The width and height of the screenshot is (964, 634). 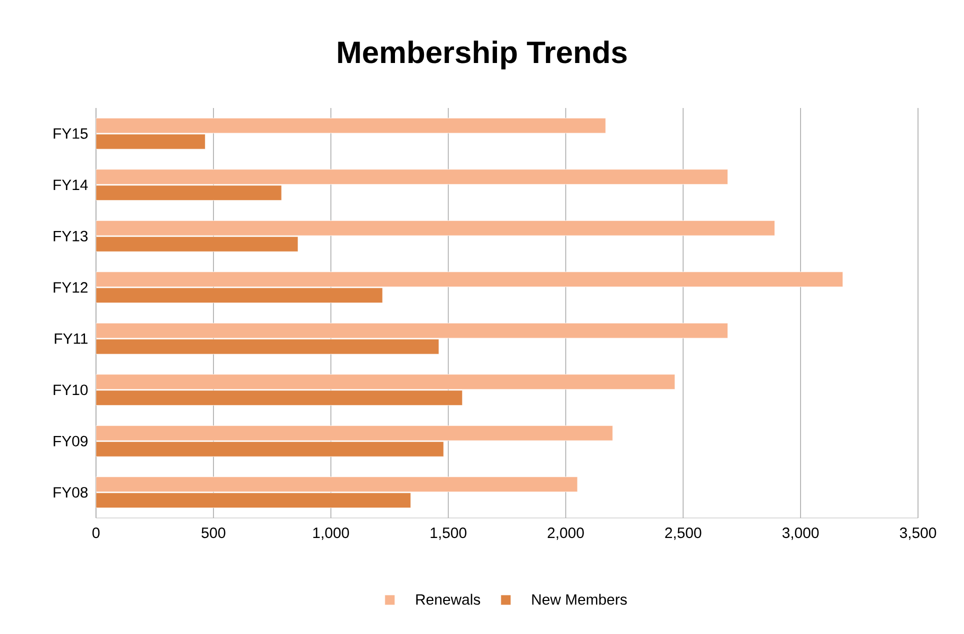 What do you see at coordinates (71, 185) in the screenshot?
I see `y-tick-label: FY14` at bounding box center [71, 185].